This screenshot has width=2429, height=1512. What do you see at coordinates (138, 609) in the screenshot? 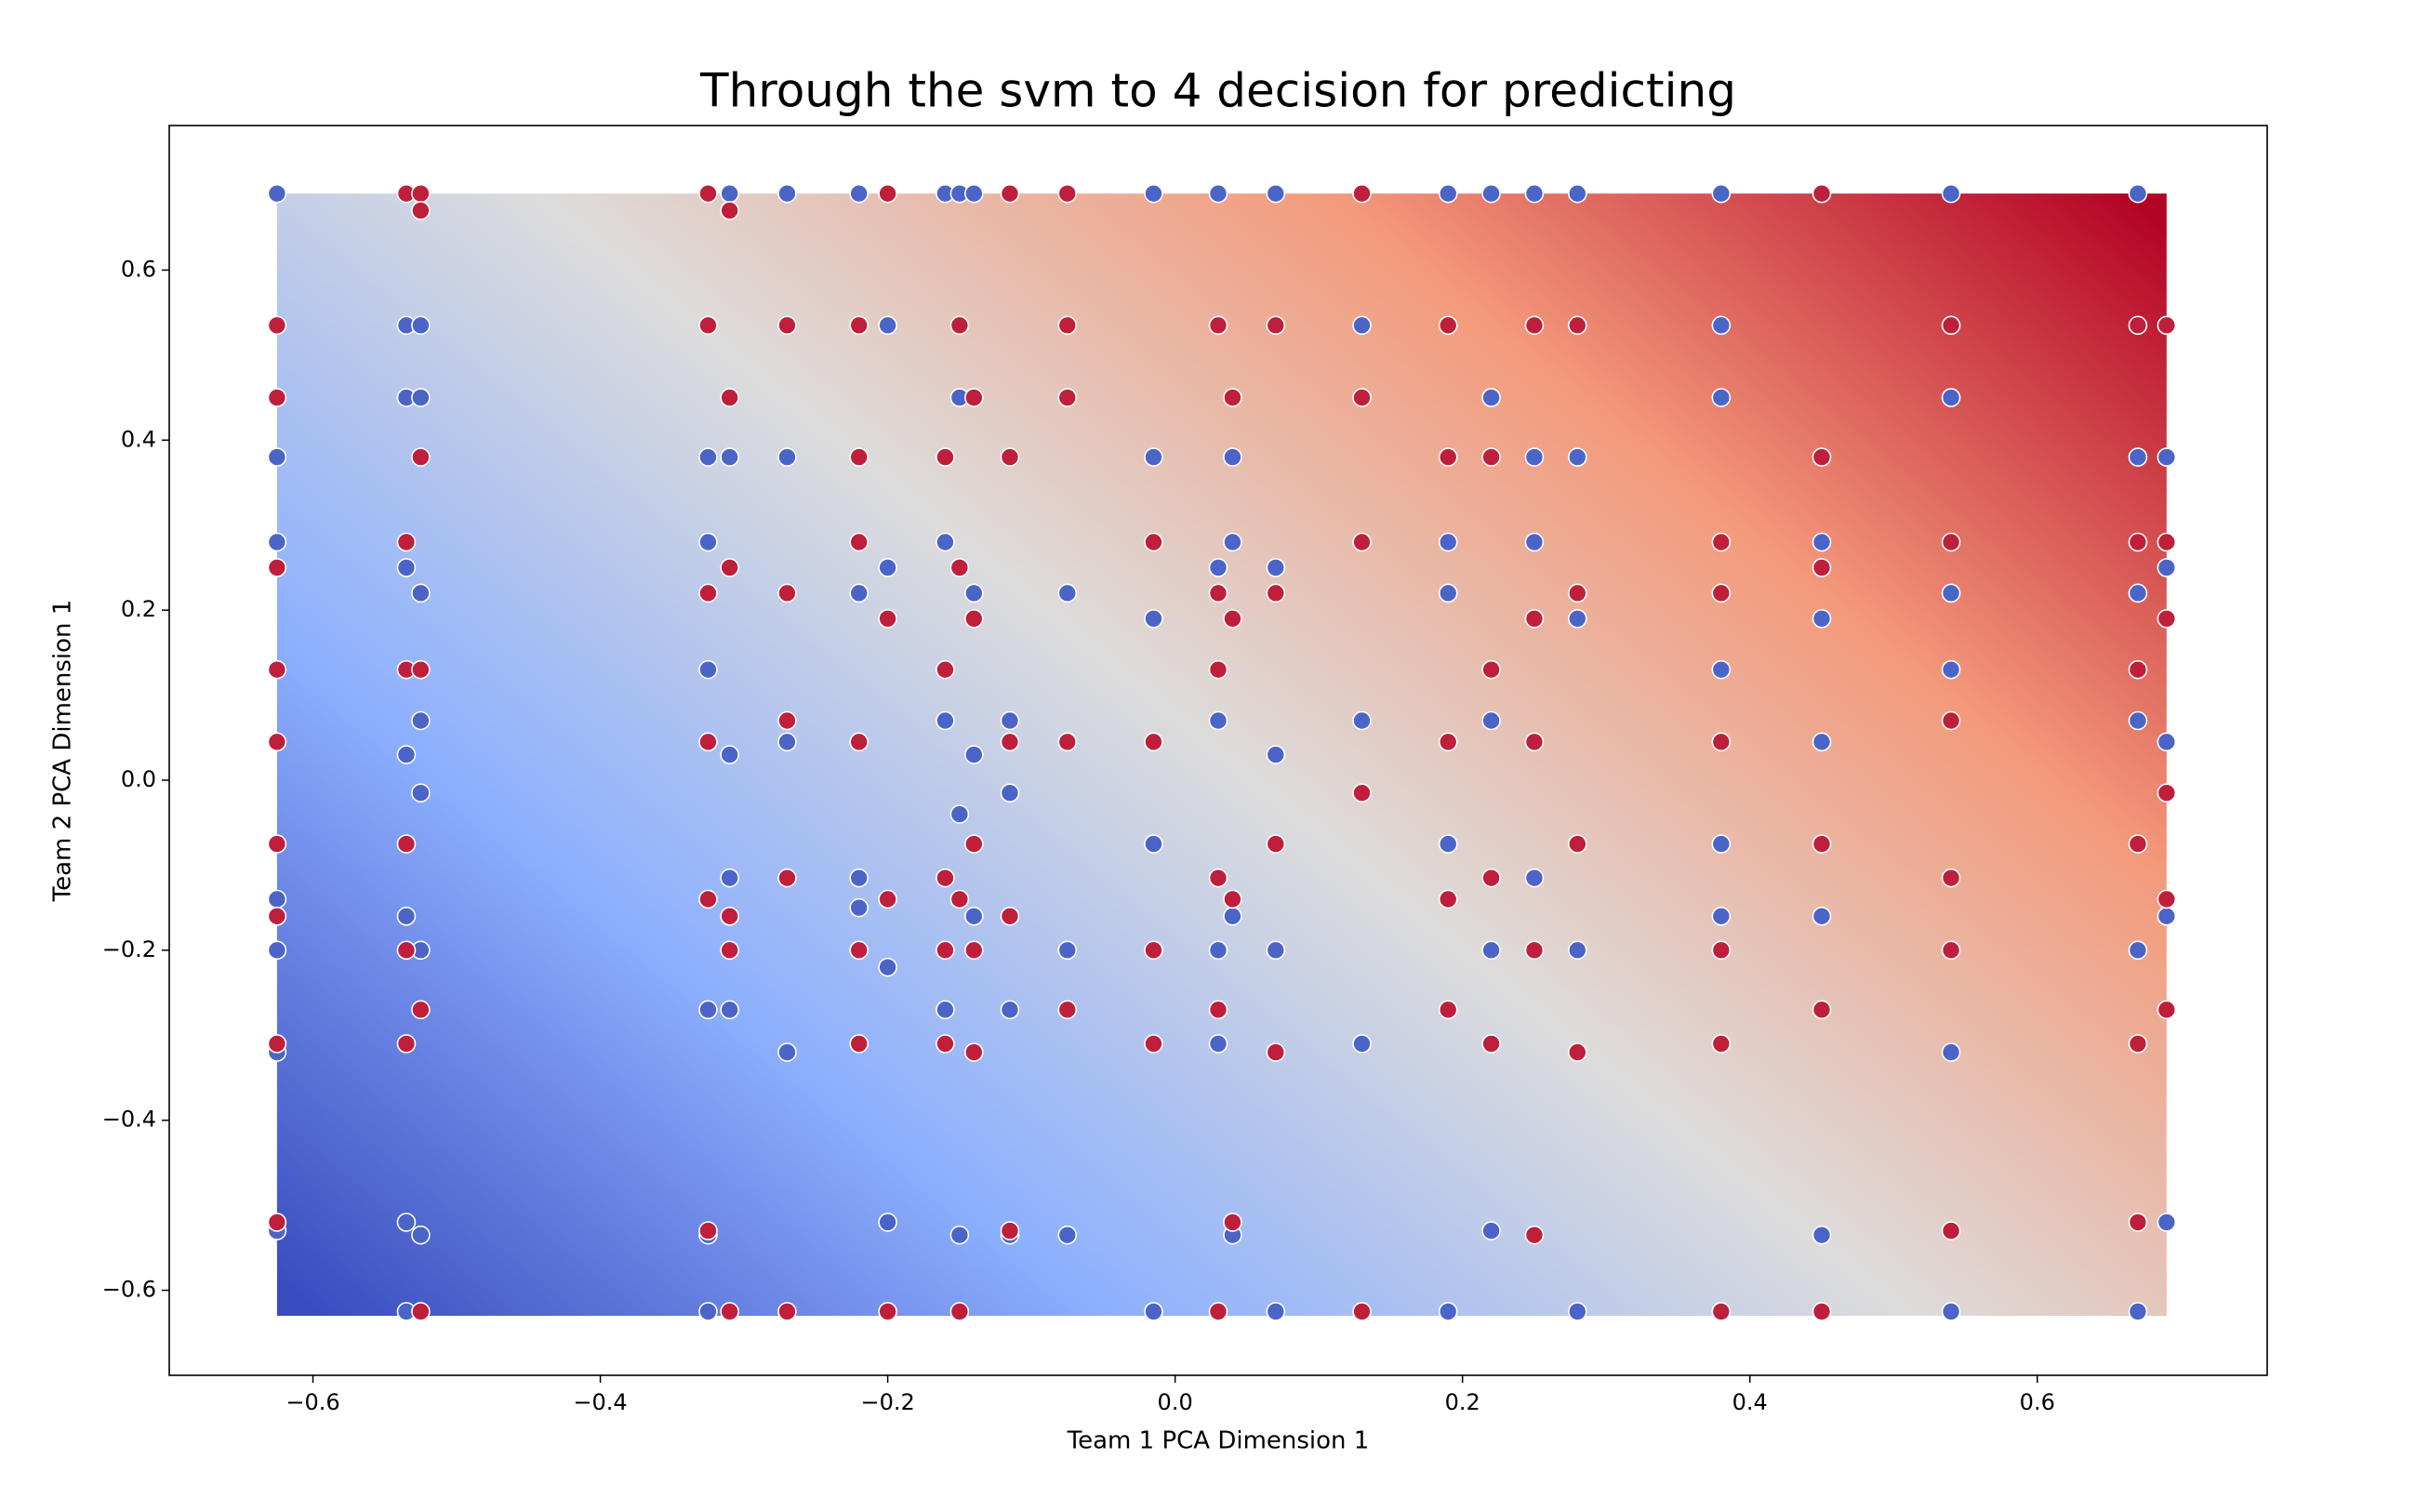
I see `y-tick-label: 0.2` at bounding box center [138, 609].